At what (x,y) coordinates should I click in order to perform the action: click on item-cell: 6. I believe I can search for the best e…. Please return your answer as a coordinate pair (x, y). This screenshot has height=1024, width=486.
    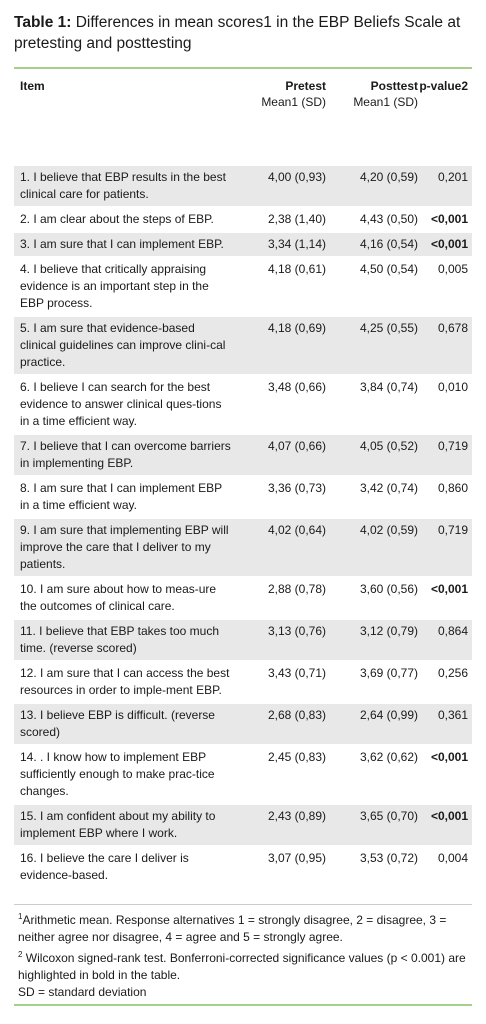
    Looking at the image, I should click on (121, 404).